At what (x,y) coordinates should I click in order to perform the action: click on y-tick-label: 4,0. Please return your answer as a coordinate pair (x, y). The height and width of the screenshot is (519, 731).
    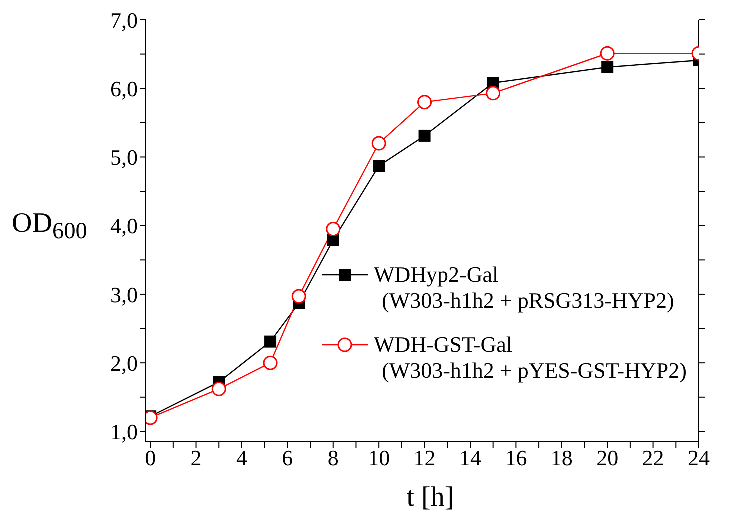
    Looking at the image, I should click on (124, 226).